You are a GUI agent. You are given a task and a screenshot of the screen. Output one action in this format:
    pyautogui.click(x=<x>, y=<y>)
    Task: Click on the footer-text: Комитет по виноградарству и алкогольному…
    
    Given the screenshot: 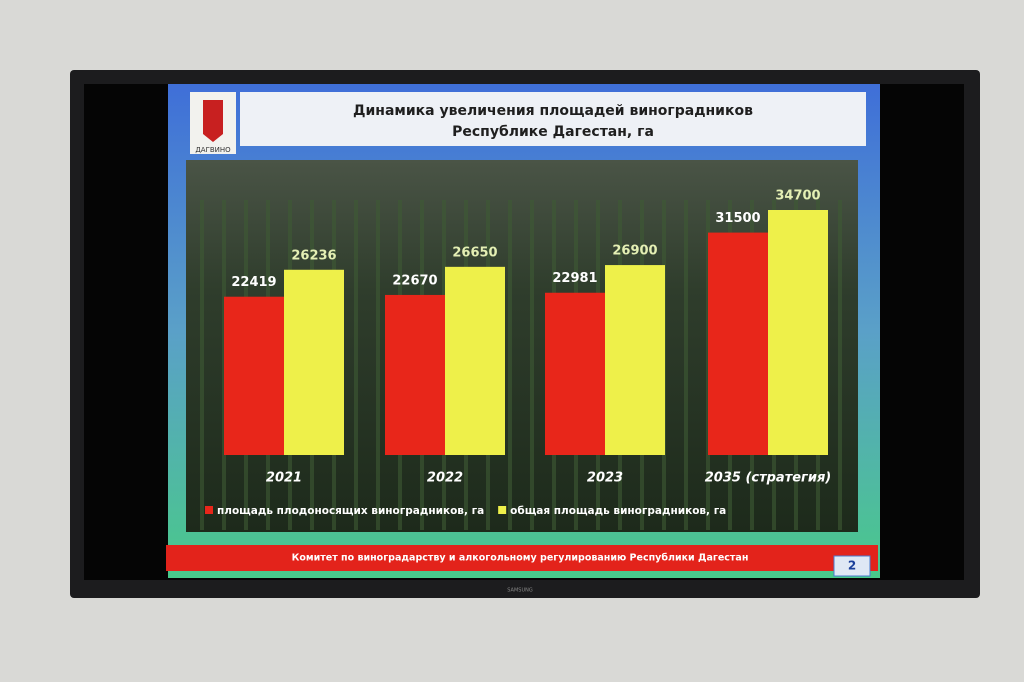 What is the action you would take?
    pyautogui.click(x=520, y=558)
    